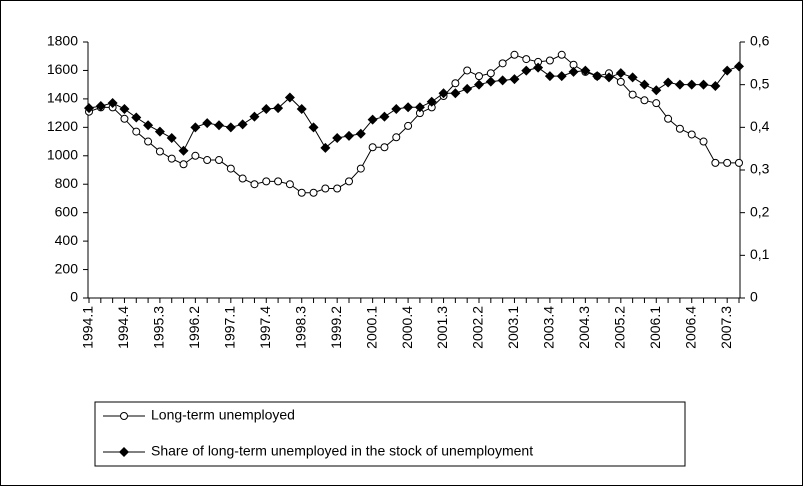  Describe the element at coordinates (513, 327) in the screenshot. I see `x-tick-label: 2003.1` at that location.